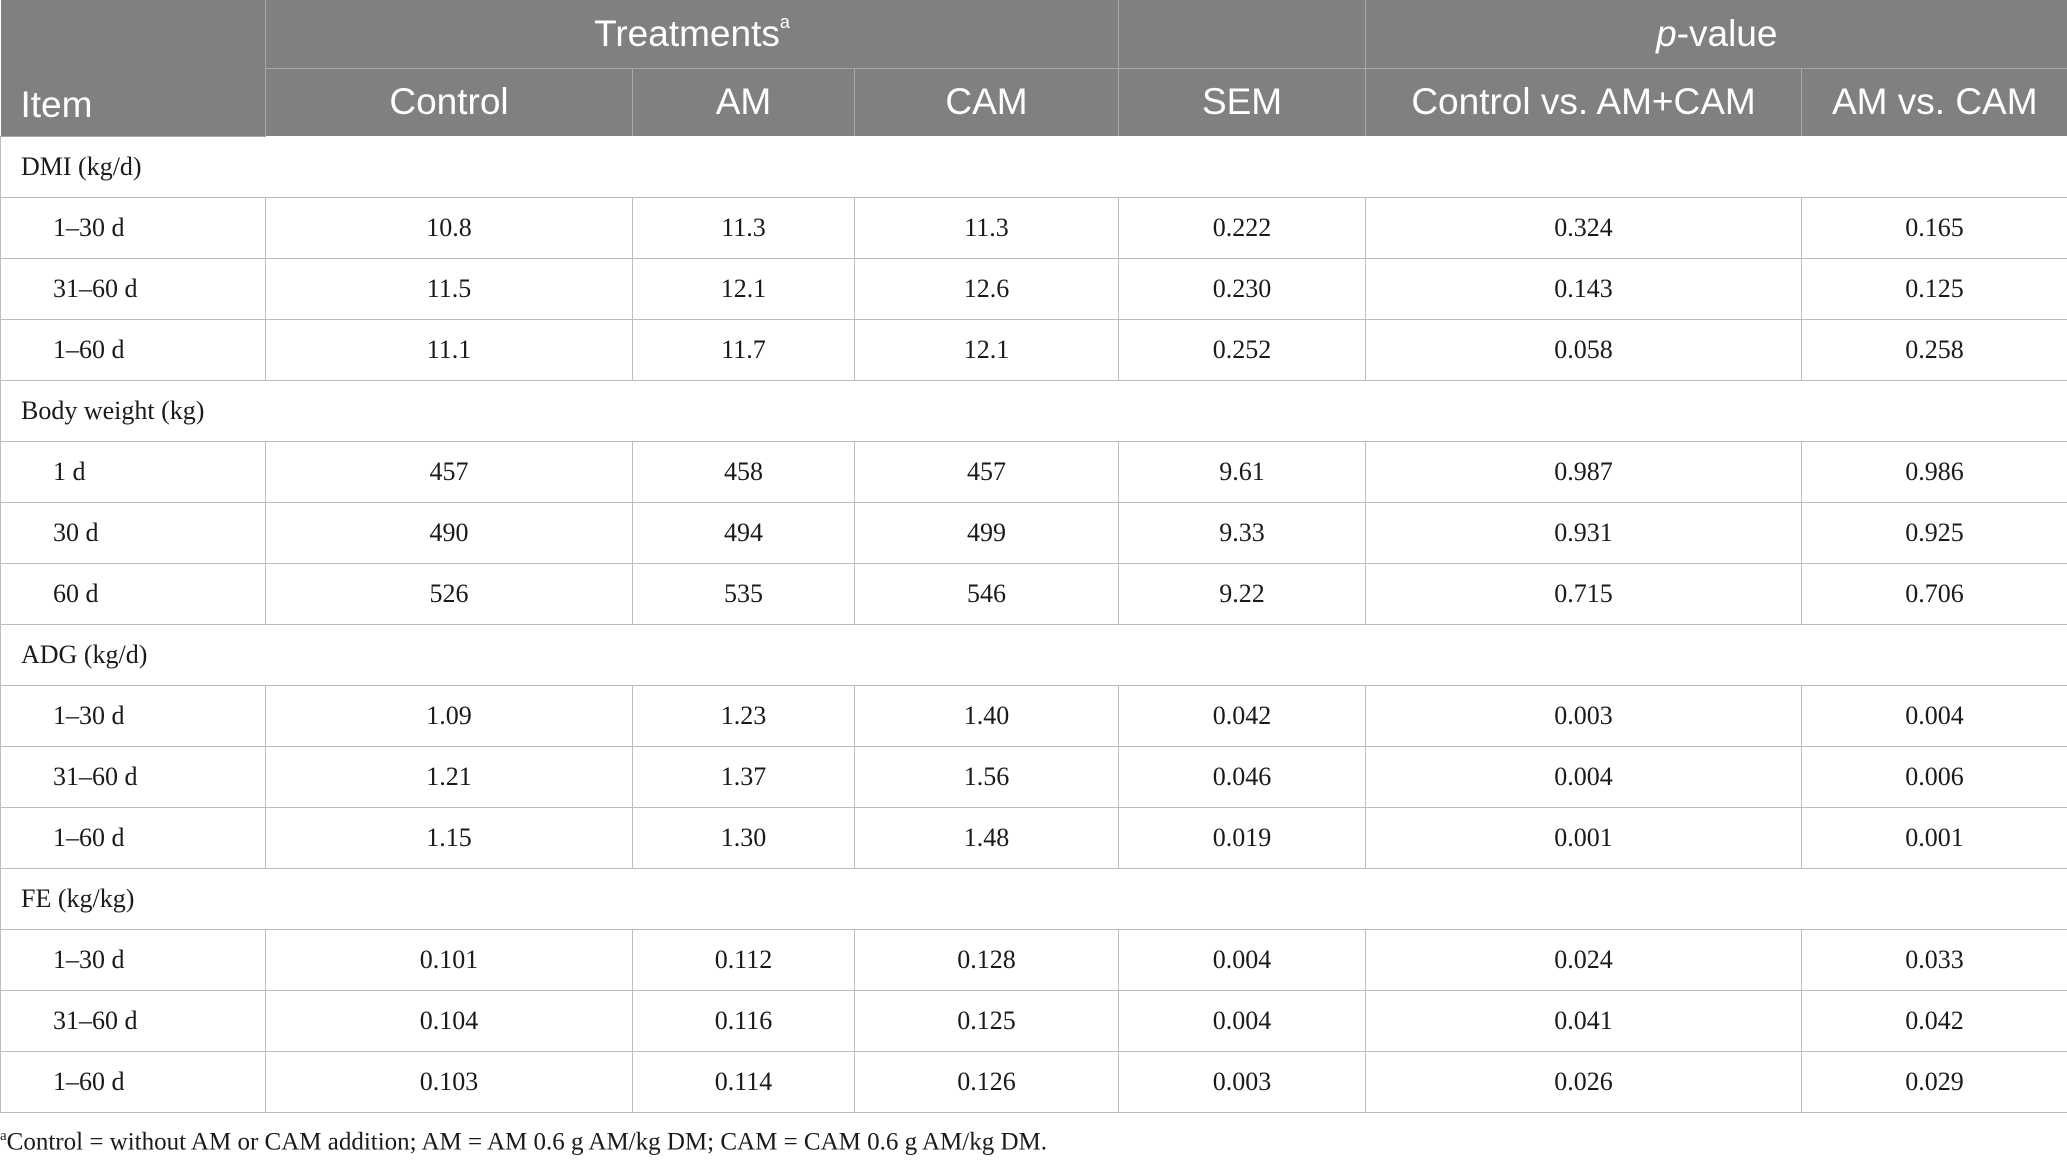 The height and width of the screenshot is (1162, 2067). I want to click on cell-p1: 0.024, so click(1583, 960).